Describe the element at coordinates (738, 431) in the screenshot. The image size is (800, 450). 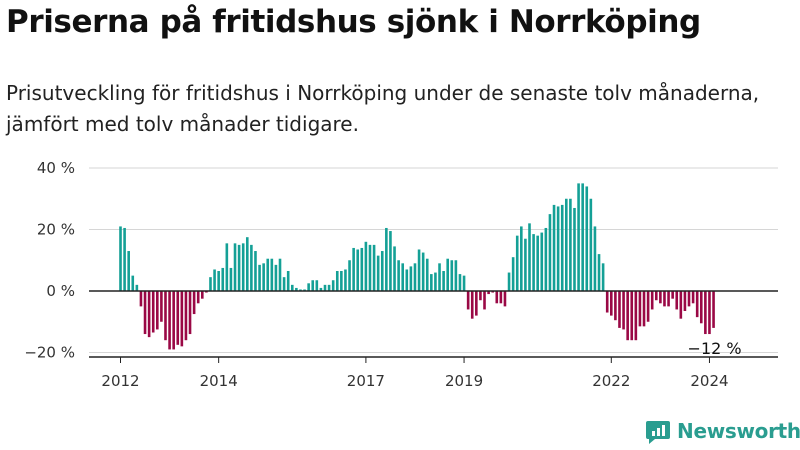
I see `brand-name: Newsworthy` at that location.